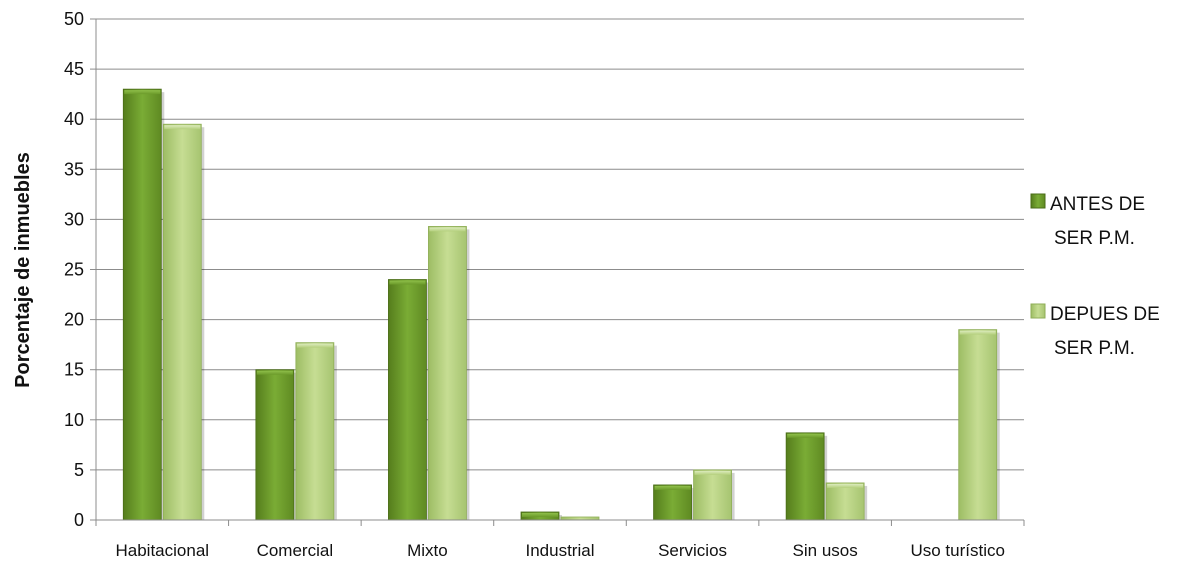 This screenshot has width=1198, height=567. I want to click on legend: ANTES DE SER P.M. DEPUES DE SER P.M., so click(1095, 276).